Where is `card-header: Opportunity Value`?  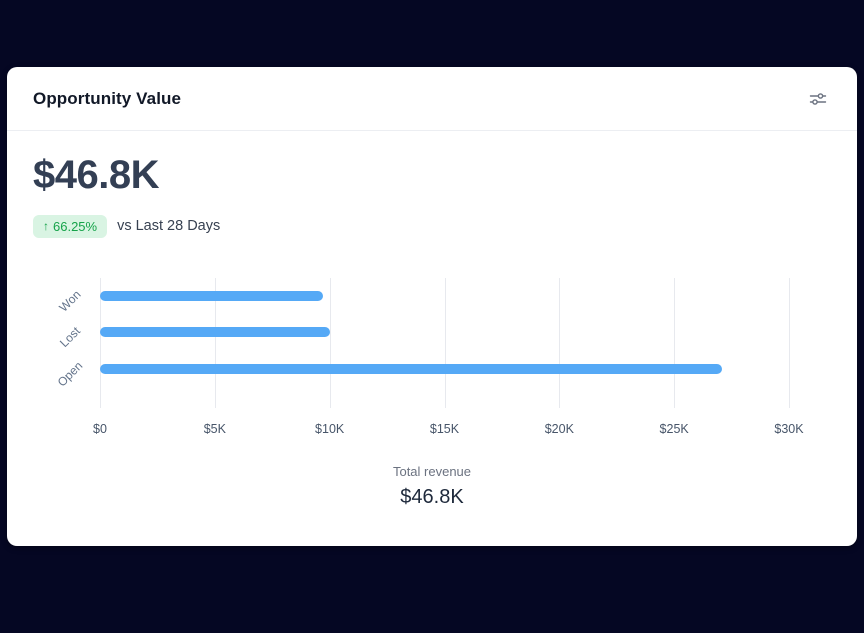
card-header: Opportunity Value is located at coordinates (432, 99).